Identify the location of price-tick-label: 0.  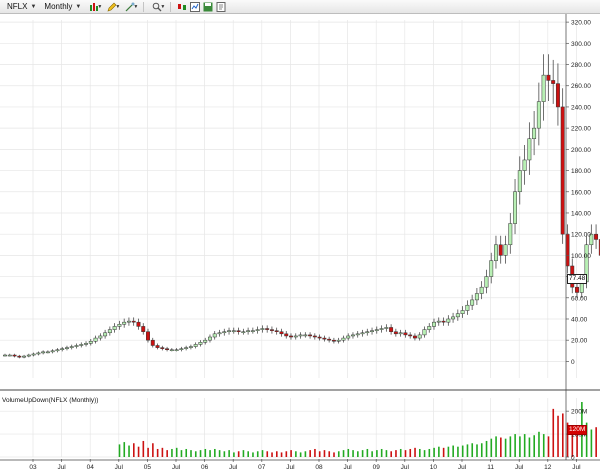
(573, 362).